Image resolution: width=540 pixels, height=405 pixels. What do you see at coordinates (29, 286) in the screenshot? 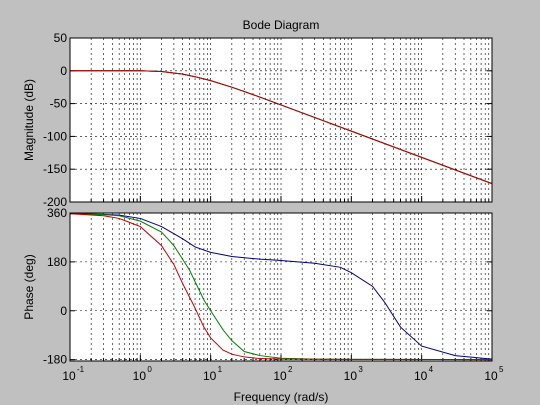
I see `phase-ylabel: Phase (deg)` at bounding box center [29, 286].